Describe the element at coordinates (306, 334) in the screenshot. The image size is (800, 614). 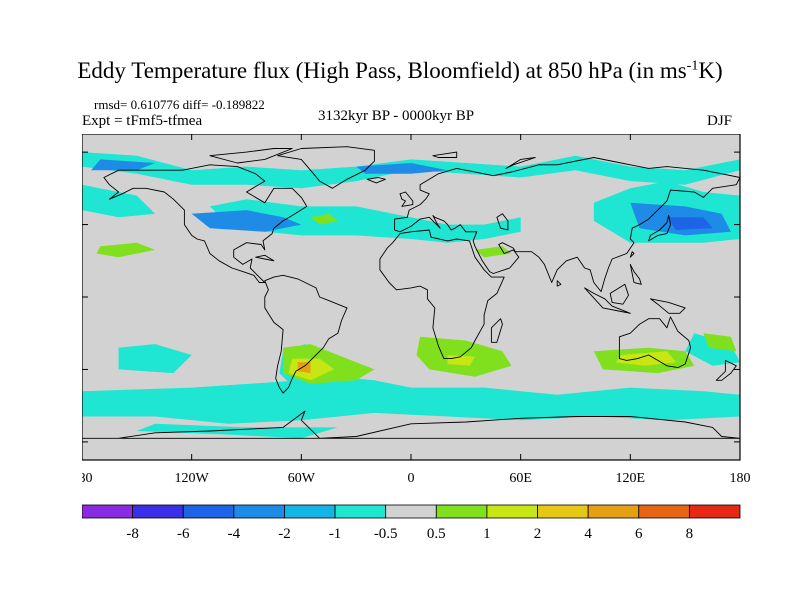
I see `coastline-south-america` at that location.